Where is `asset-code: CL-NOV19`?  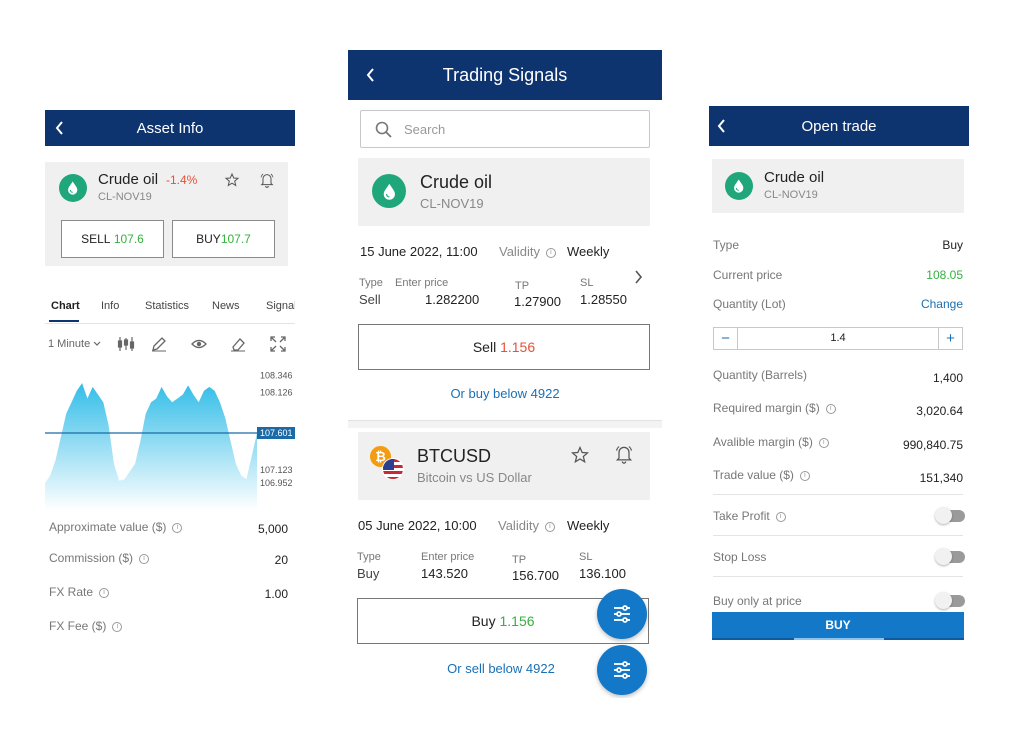 asset-code: CL-NOV19 is located at coordinates (791, 195).